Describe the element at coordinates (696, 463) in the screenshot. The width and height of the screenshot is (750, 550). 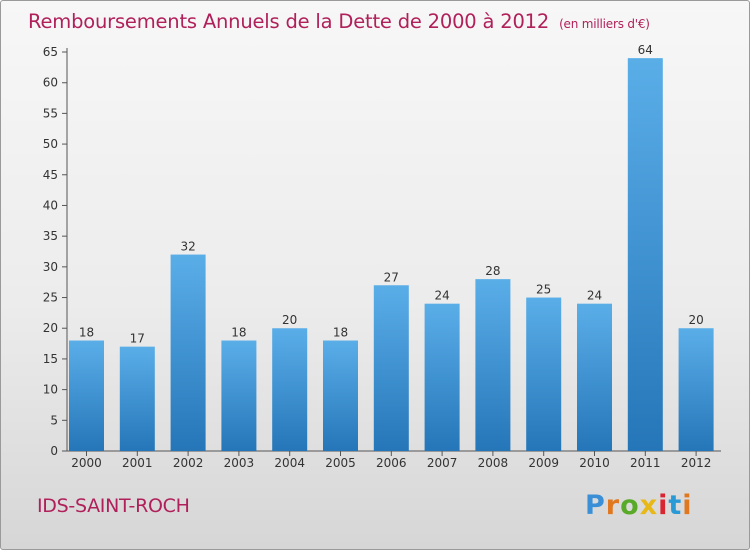
I see `x-tick-label-2012: 2012` at that location.